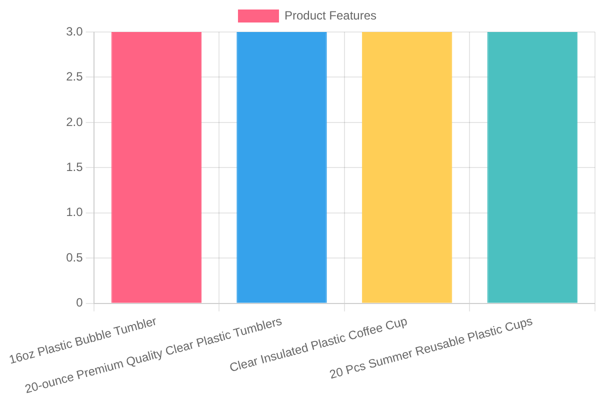 The image size is (600, 400). I want to click on y-tick-label: 0.5, so click(75, 257).